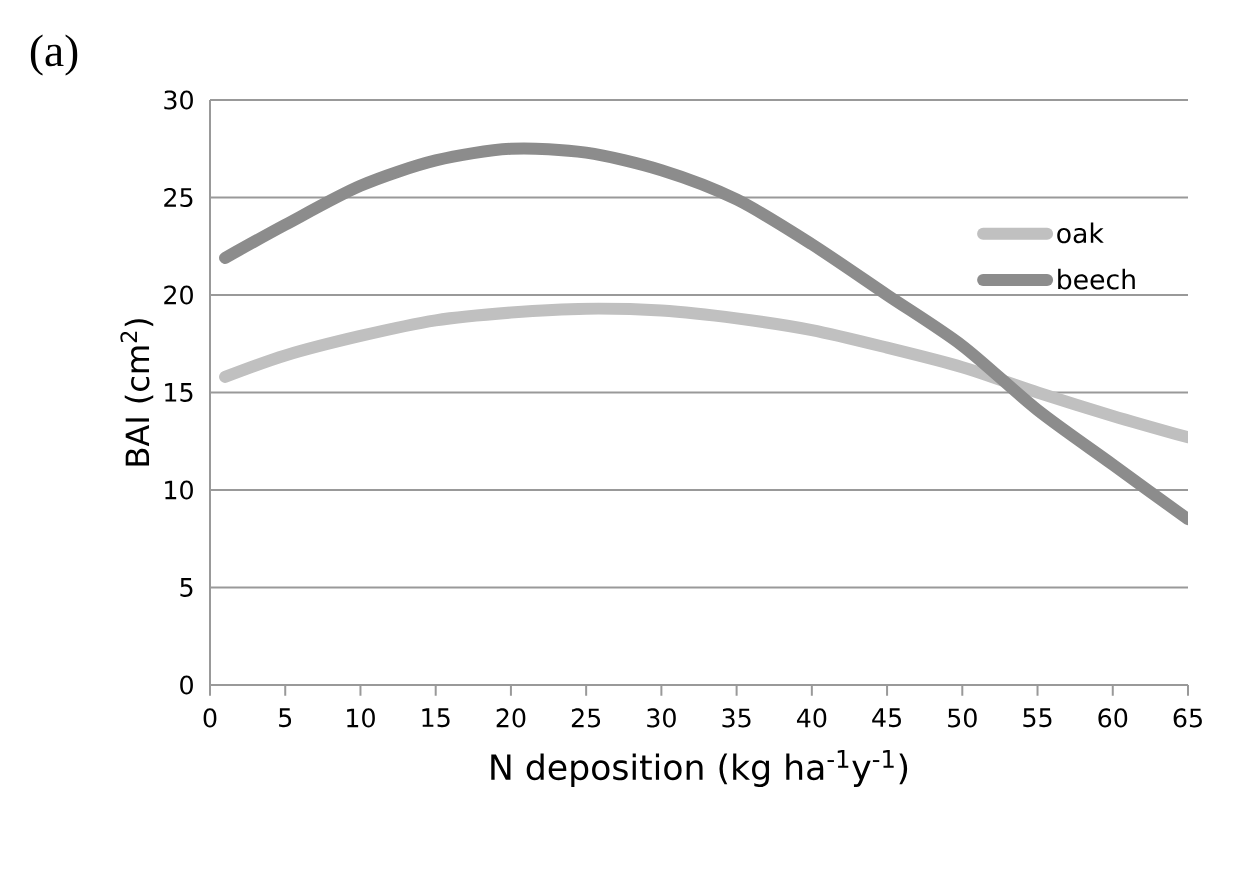 The width and height of the screenshot is (1236, 877). What do you see at coordinates (285, 718) in the screenshot?
I see `x-tick-label: 5` at bounding box center [285, 718].